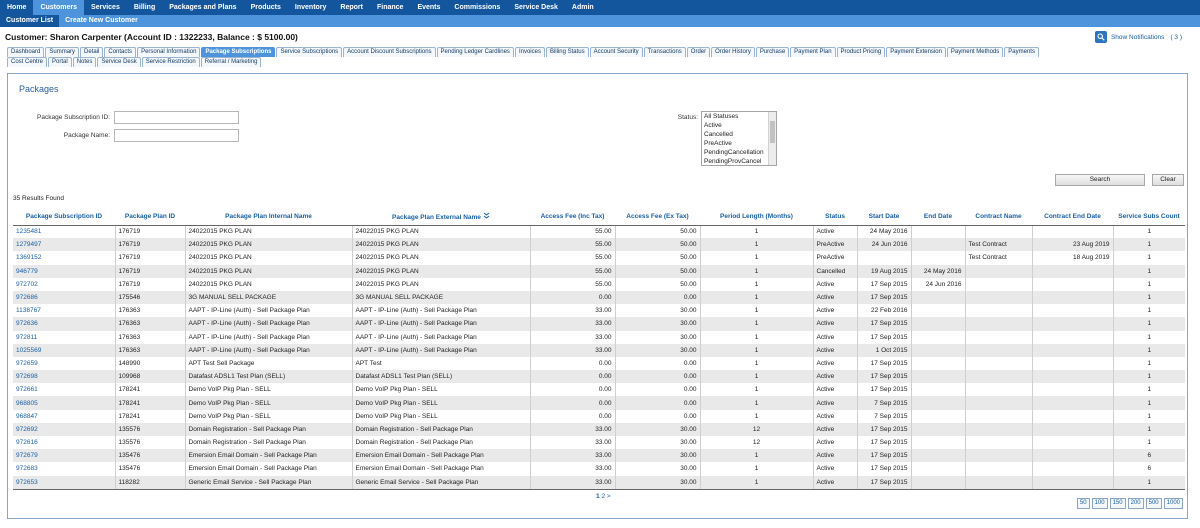 The width and height of the screenshot is (1200, 528). I want to click on column-header-label: Start Date, so click(884, 217).